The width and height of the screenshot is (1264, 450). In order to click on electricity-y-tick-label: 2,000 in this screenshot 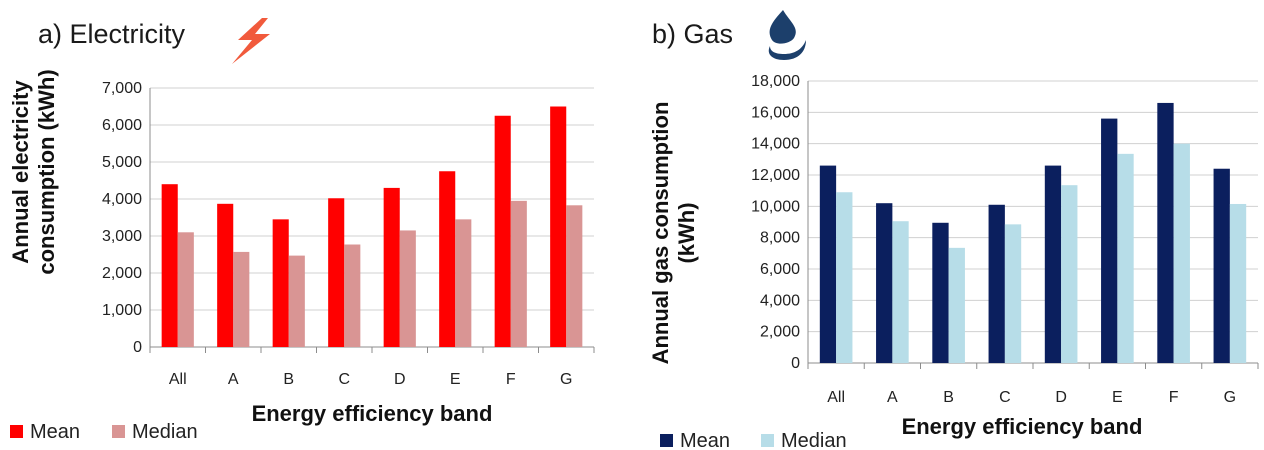, I will do `click(122, 273)`.